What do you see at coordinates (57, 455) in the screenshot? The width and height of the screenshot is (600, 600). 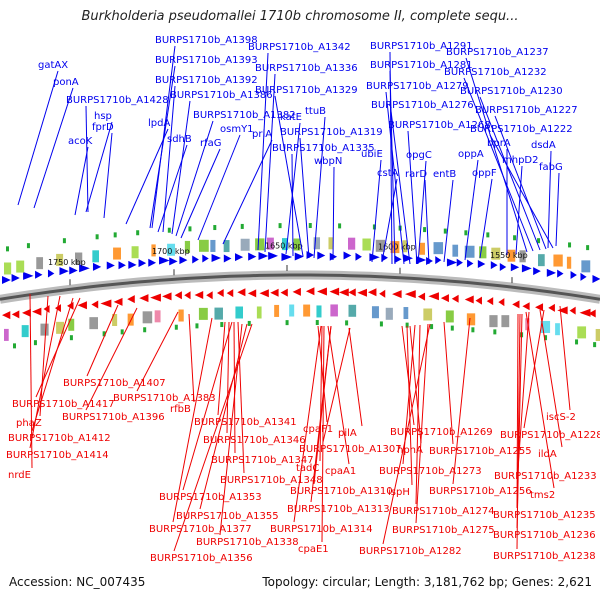 I see `reverse-gene-label: BURPS1710b_A1414` at bounding box center [57, 455].